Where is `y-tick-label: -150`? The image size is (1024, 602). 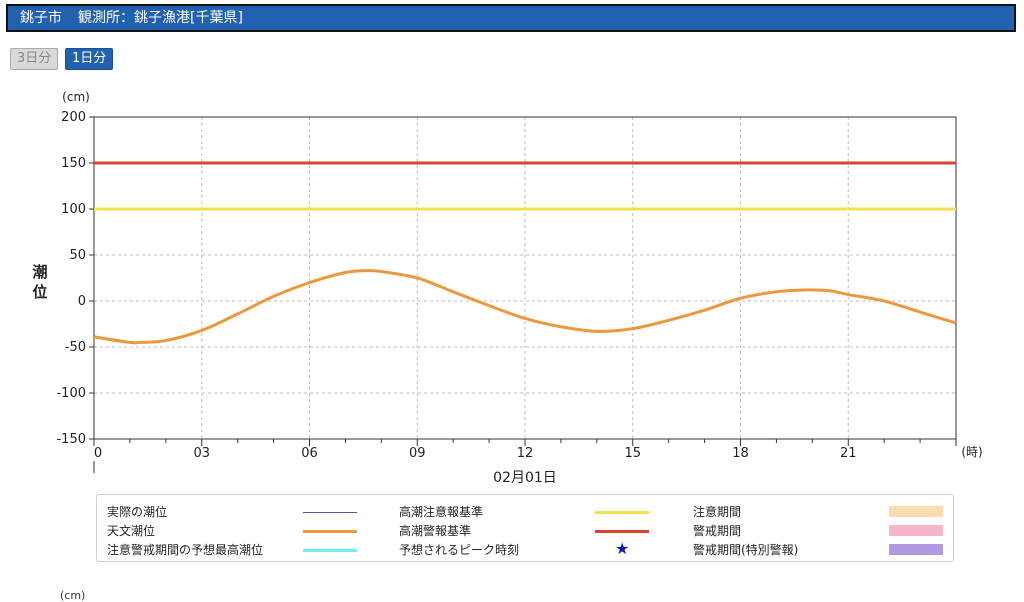
y-tick-label: -150 is located at coordinates (71, 439).